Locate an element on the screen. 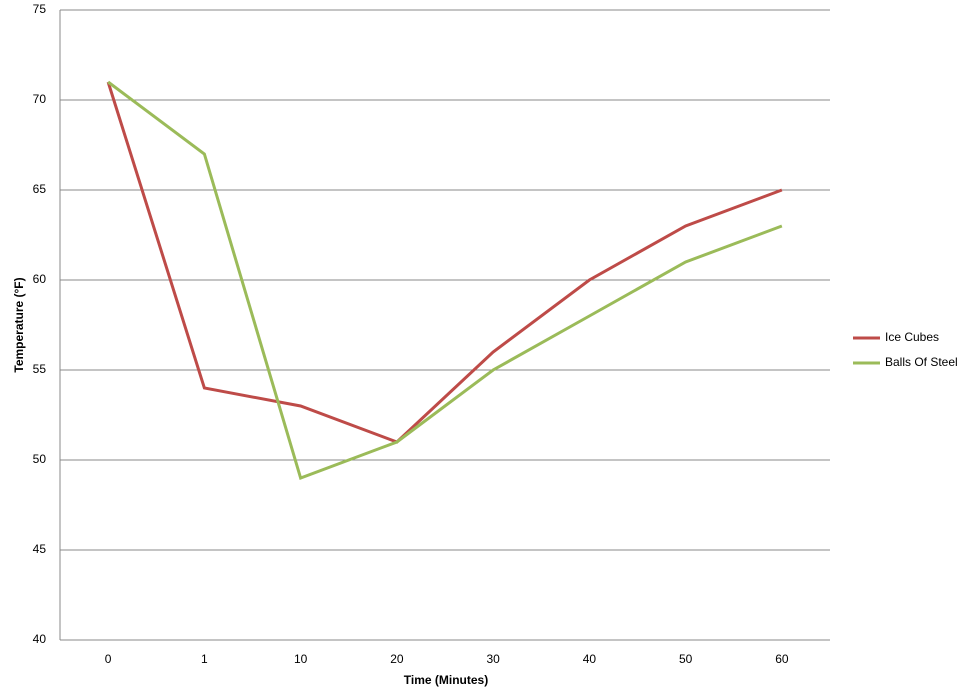  x-tick-label: 1 is located at coordinates (204, 659).